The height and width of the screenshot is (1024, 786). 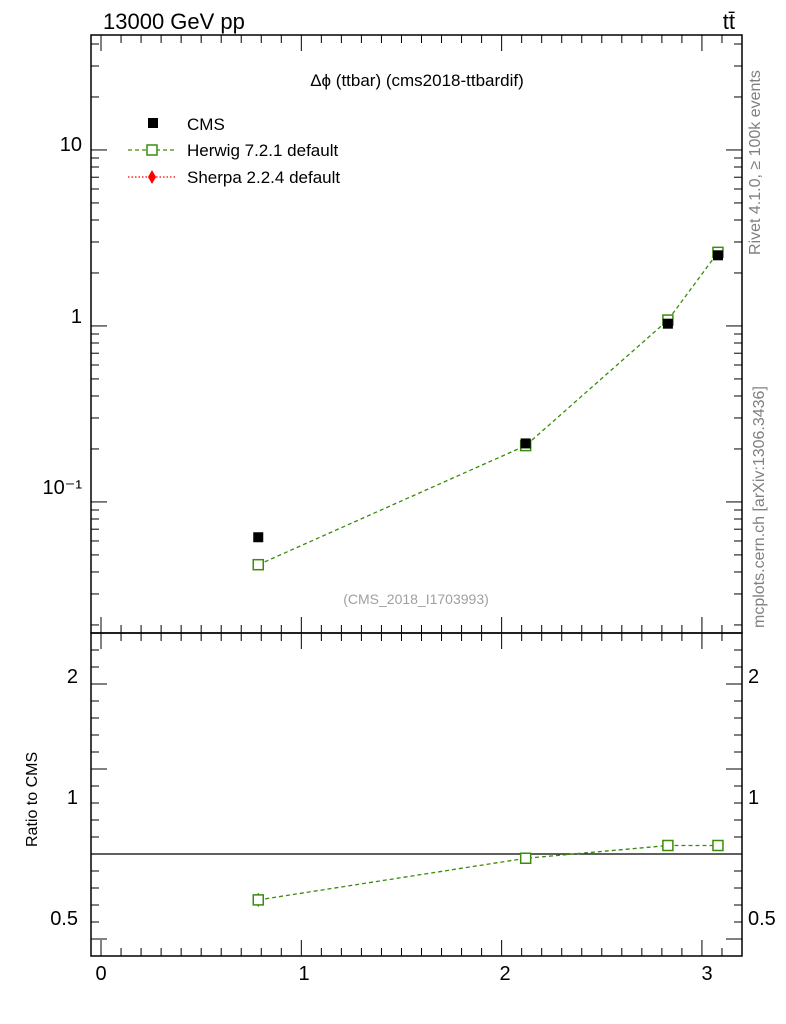 I want to click on mcplots-label: mcplots.cern.ch [arXiv:1306.3436], so click(x=759, y=507).